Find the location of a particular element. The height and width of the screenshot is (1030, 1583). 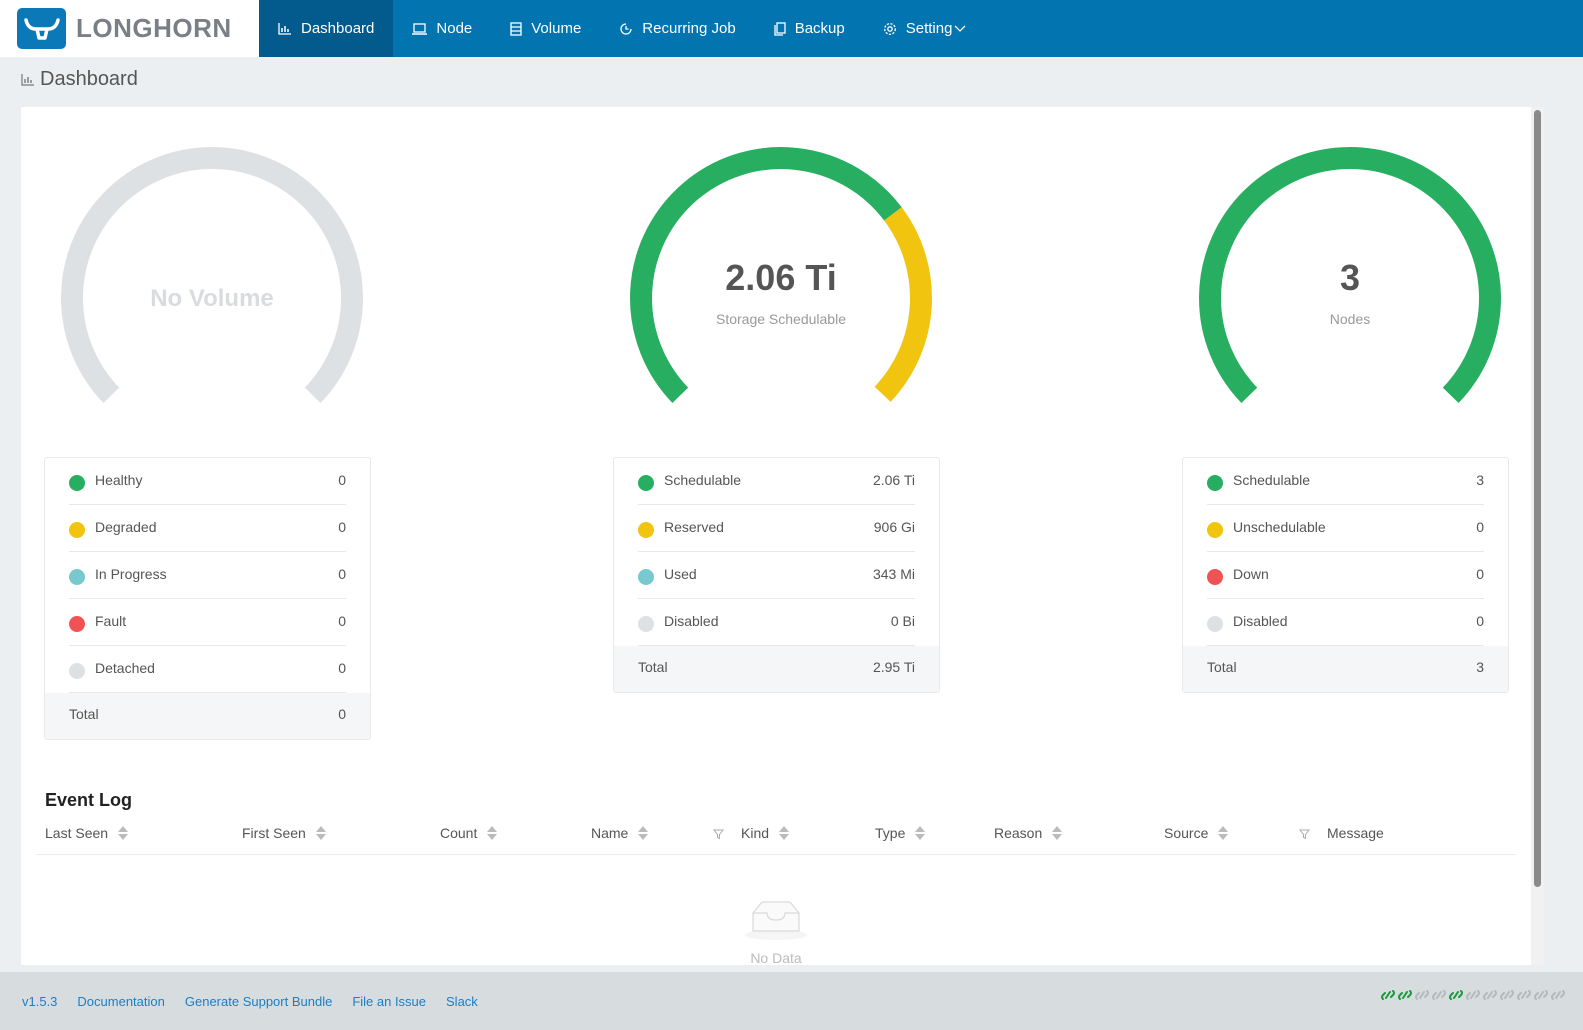

column-label: Source is located at coordinates (1186, 833).